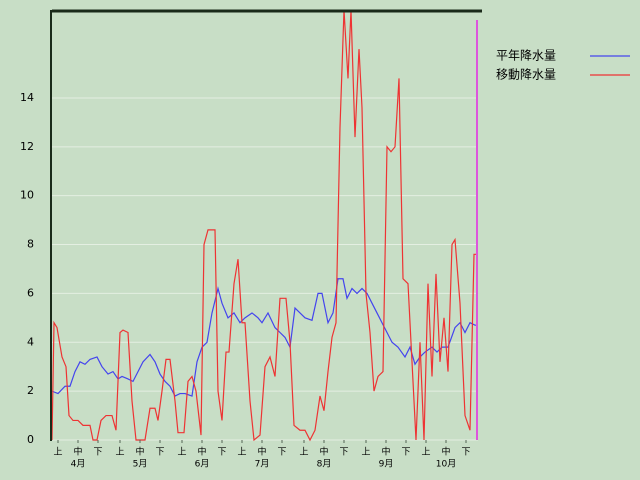 Image resolution: width=640 pixels, height=480 pixels. I want to click on month-label: 8月, so click(324, 464).